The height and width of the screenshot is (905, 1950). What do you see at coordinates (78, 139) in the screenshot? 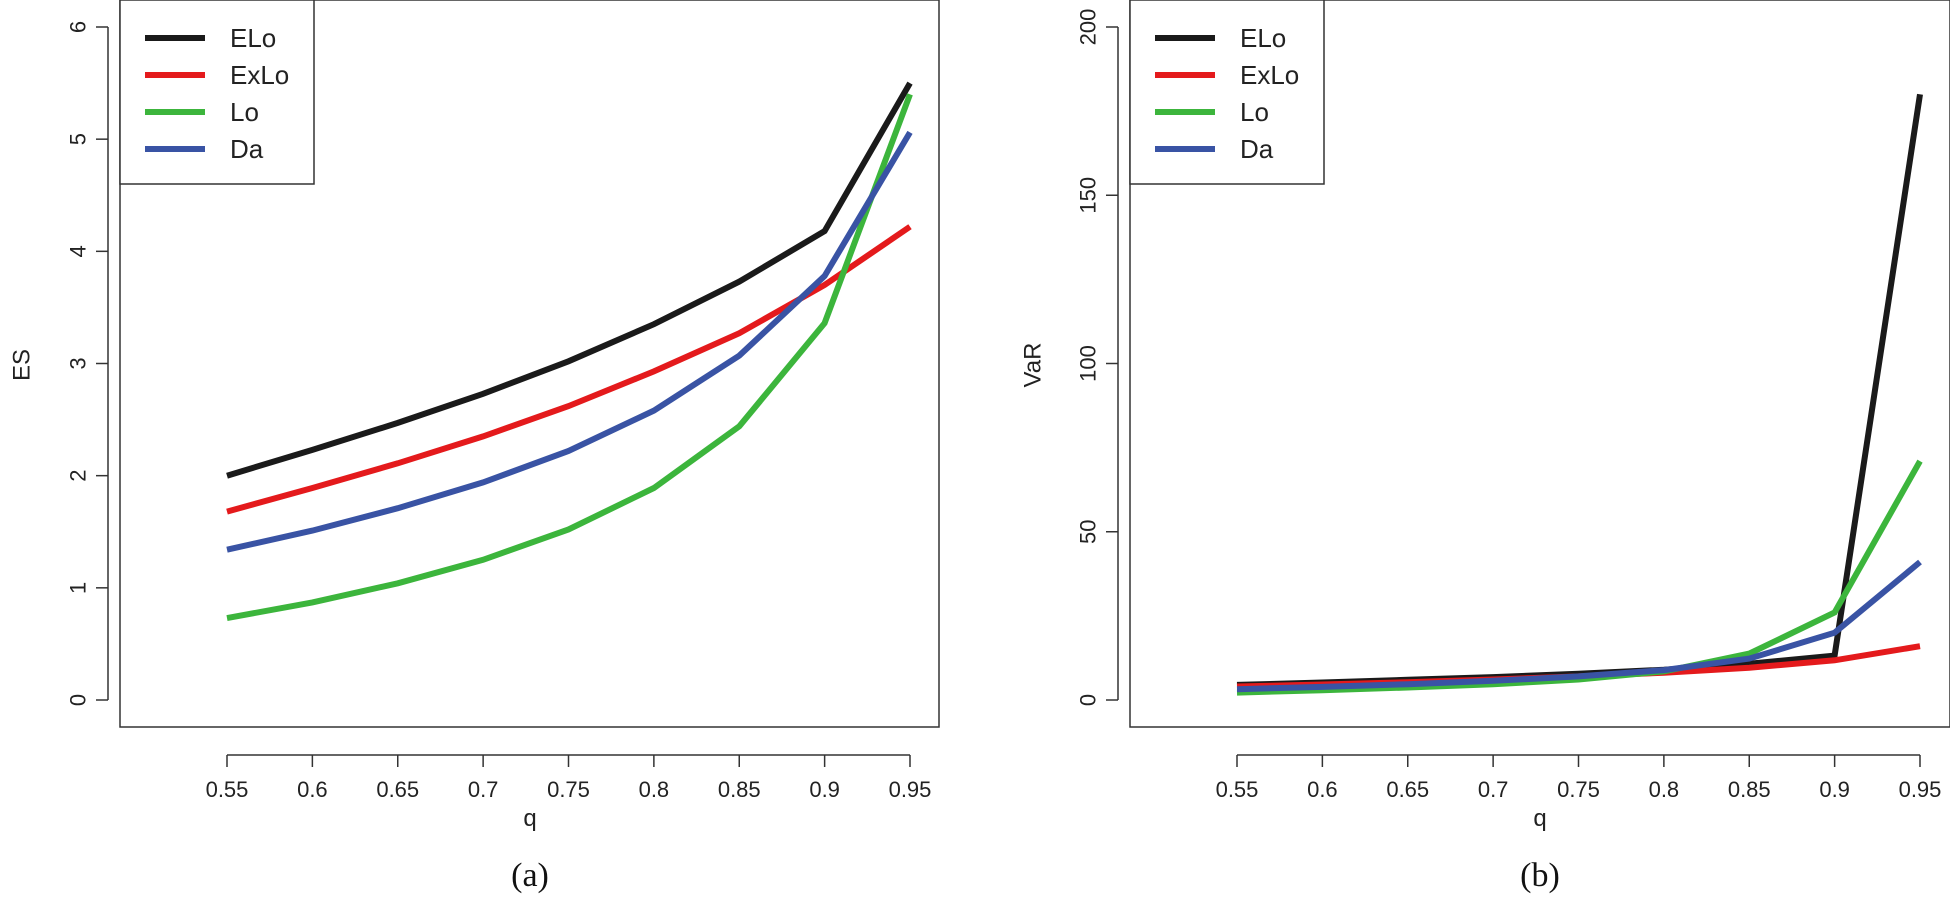
I see `y-tick-label: 5` at bounding box center [78, 139].